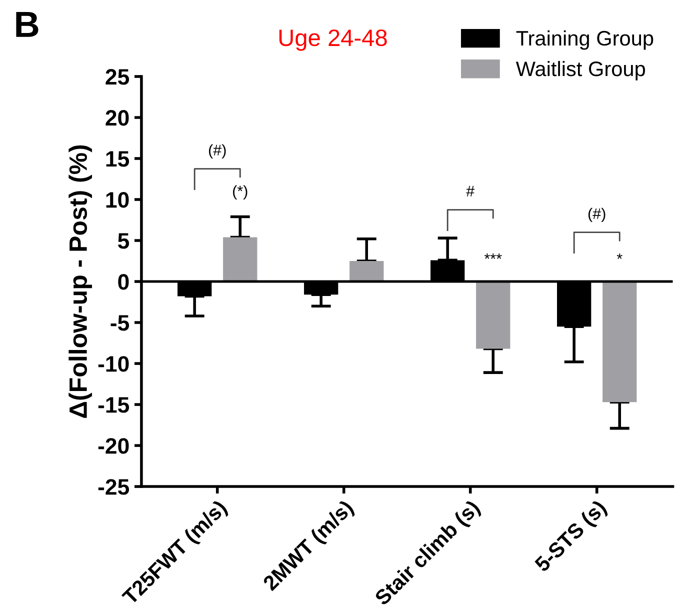  What do you see at coordinates (27, 24) in the screenshot?
I see `text: B` at bounding box center [27, 24].